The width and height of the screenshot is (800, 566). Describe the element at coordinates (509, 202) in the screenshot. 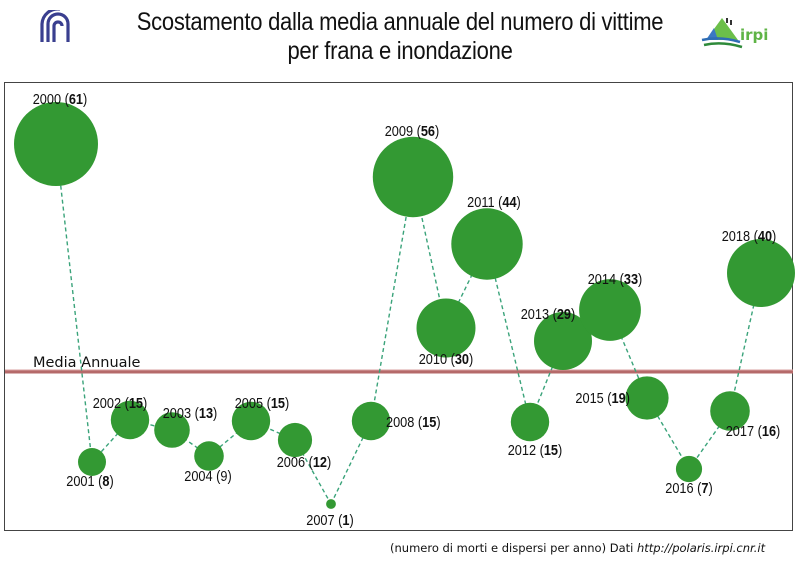

I see `label-value: 44` at that location.